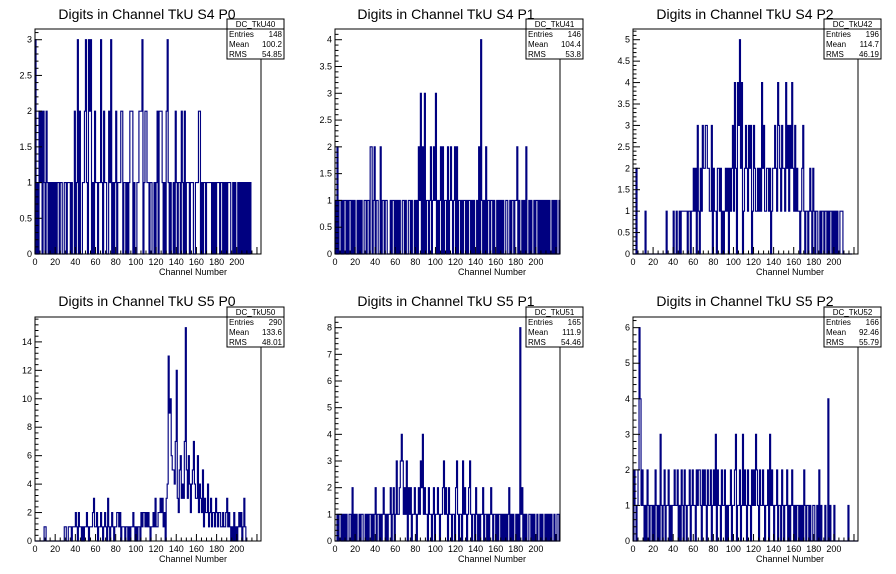  What do you see at coordinates (627, 399) in the screenshot?
I see `y-tick-label: 4` at bounding box center [627, 399].